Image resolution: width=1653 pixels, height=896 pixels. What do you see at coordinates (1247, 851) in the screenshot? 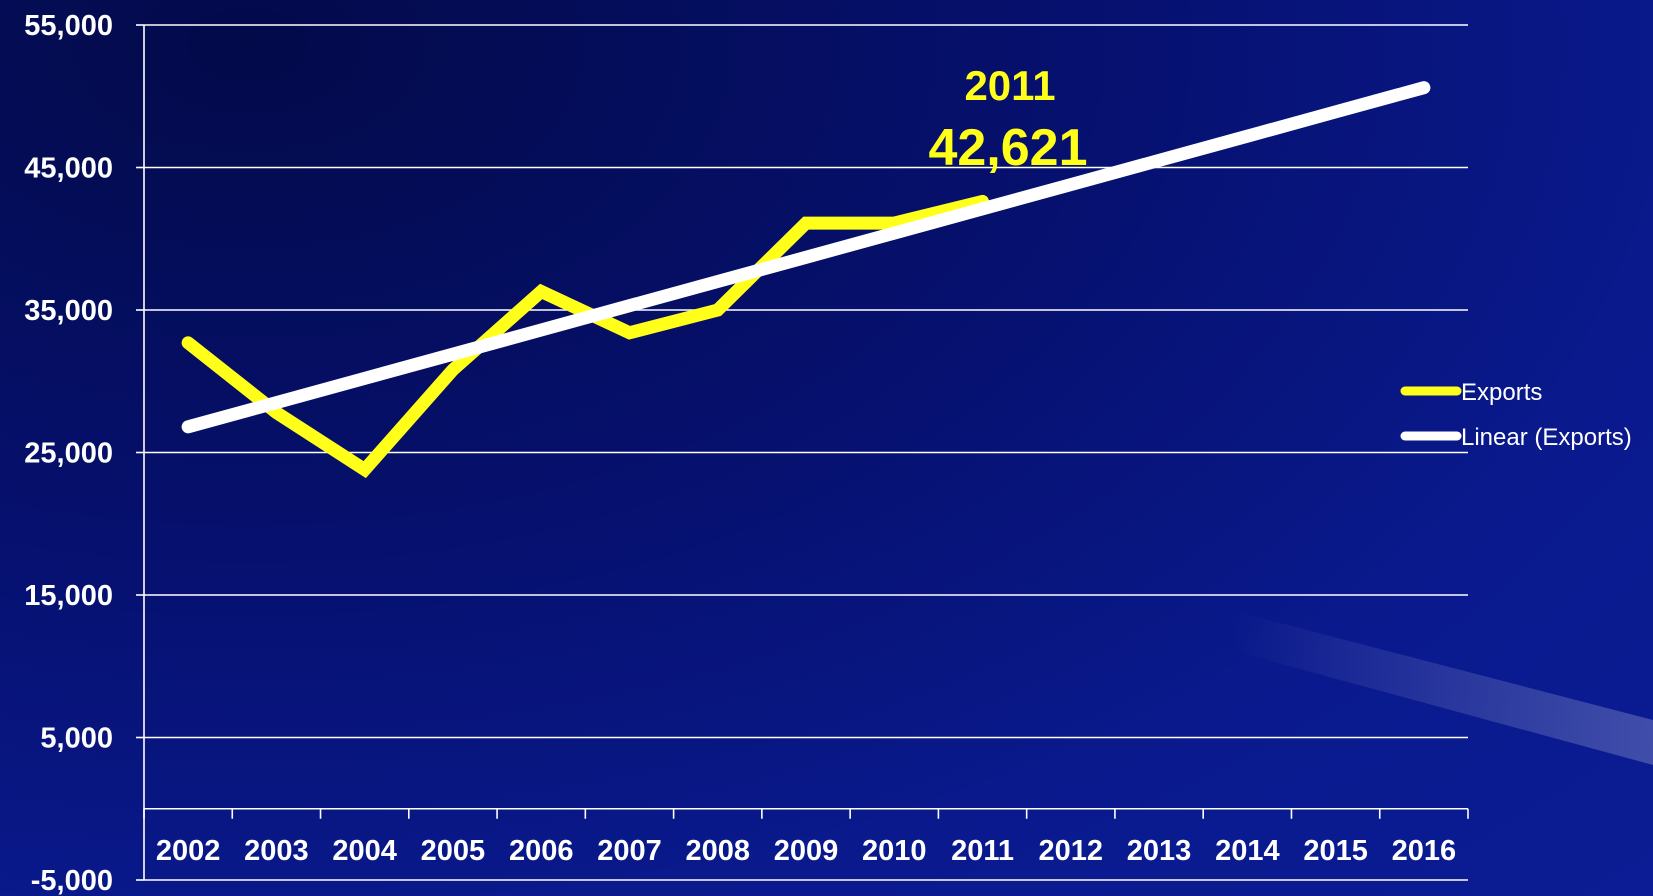
I see `x-tick-label: 2014` at bounding box center [1247, 851].